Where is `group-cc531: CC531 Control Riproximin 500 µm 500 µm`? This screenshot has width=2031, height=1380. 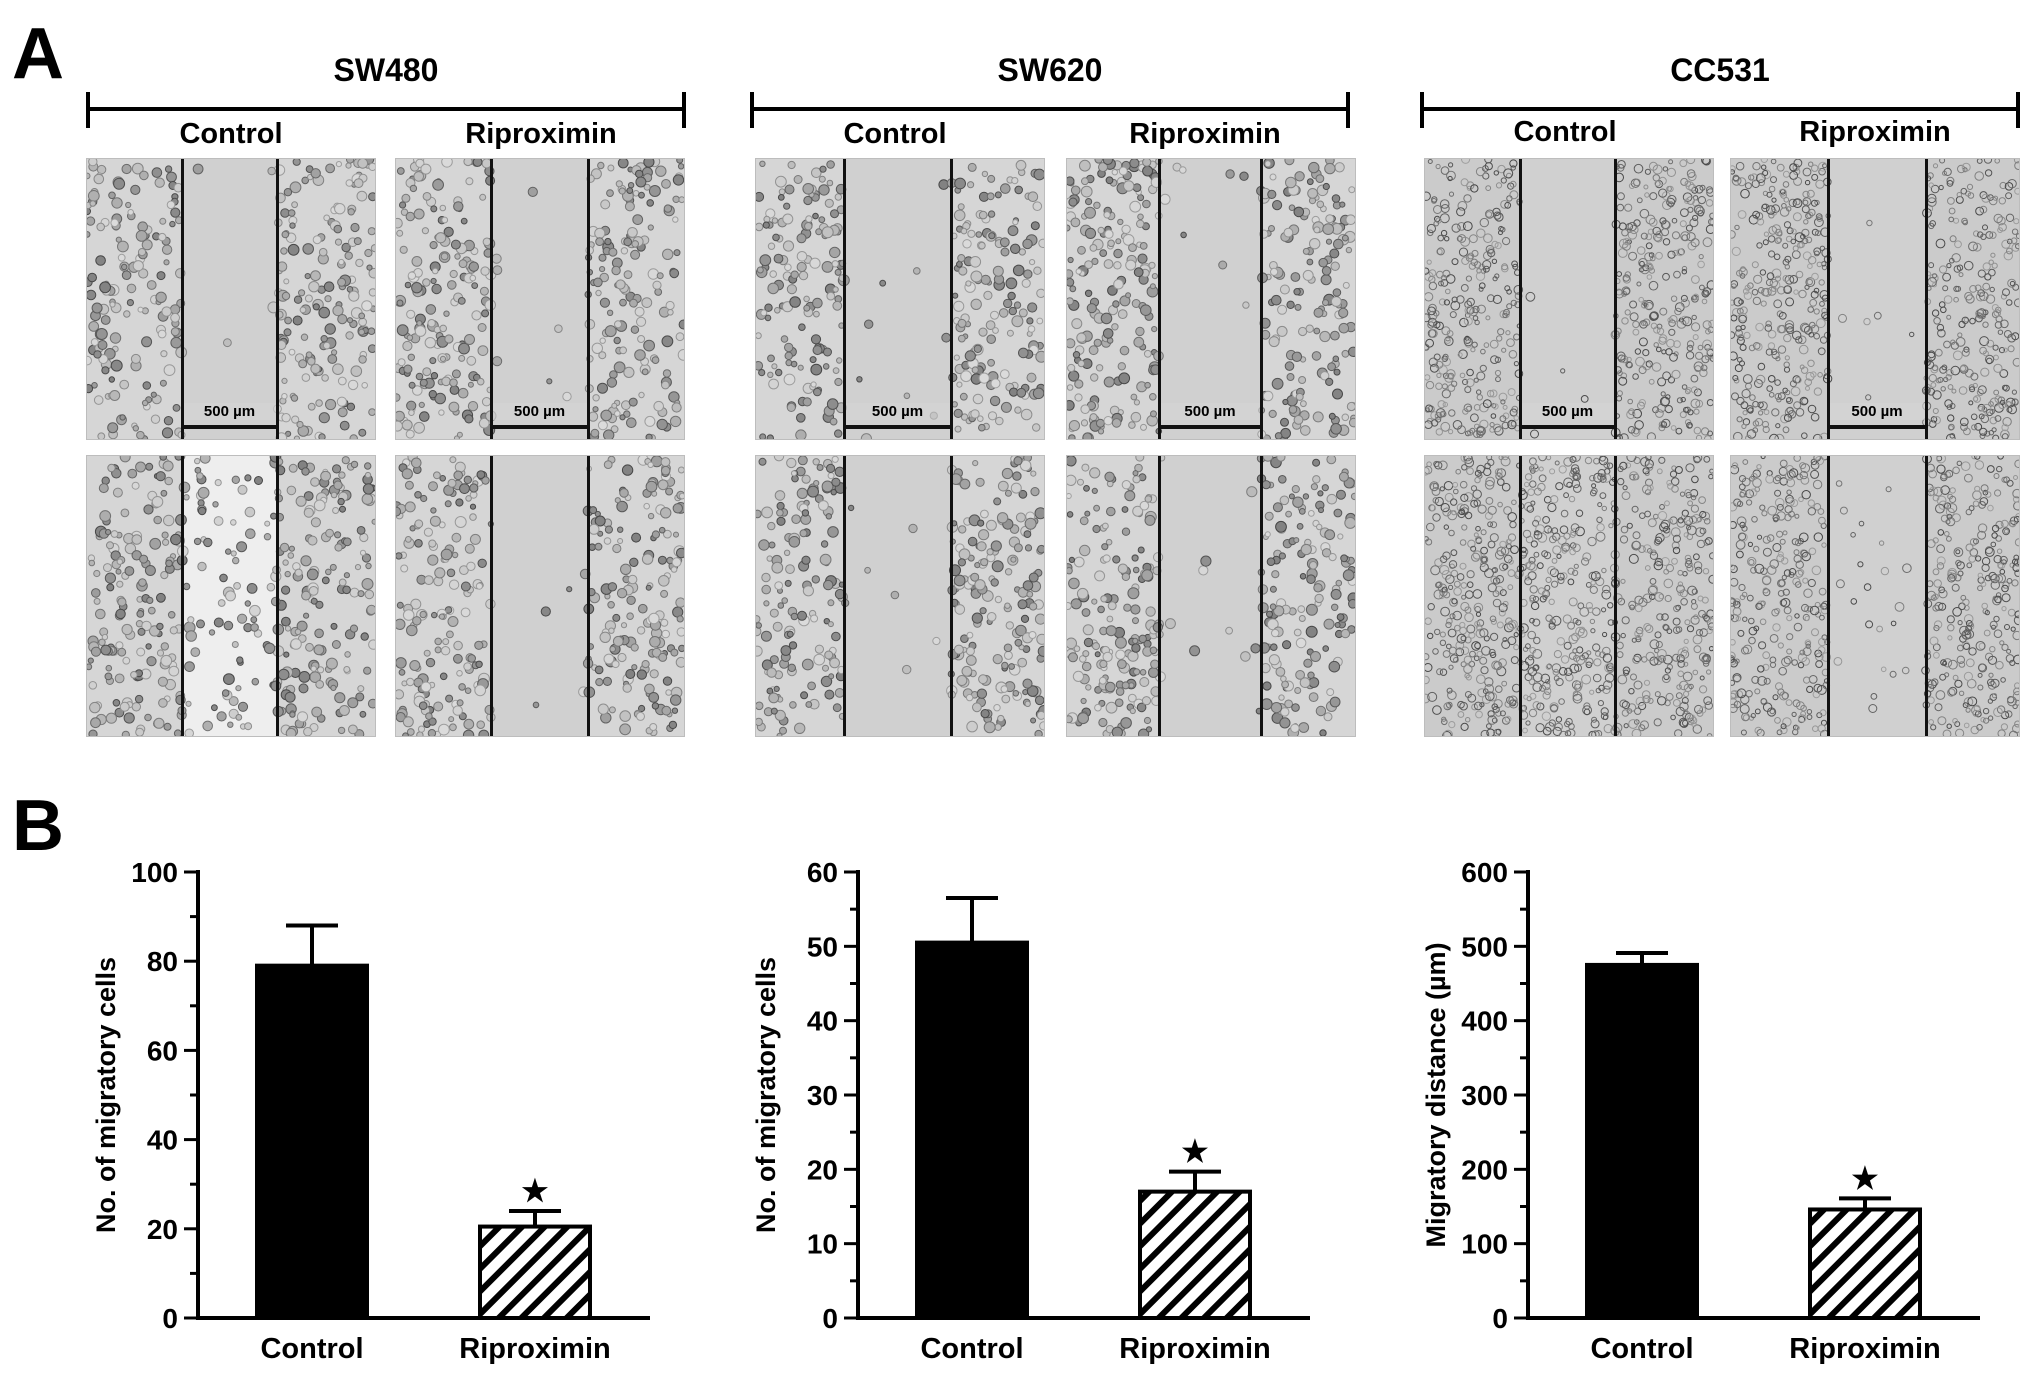
group-cc531: CC531 Control Riproximin 500 µm 500 µm is located at coordinates (1720, 400).